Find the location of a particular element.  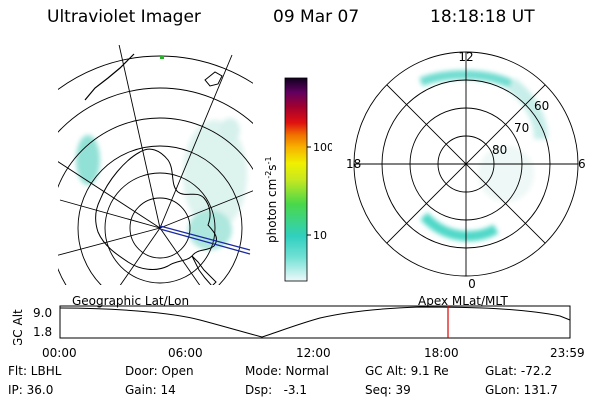

glon-readout: GLon: 131.7 is located at coordinates (521, 390).